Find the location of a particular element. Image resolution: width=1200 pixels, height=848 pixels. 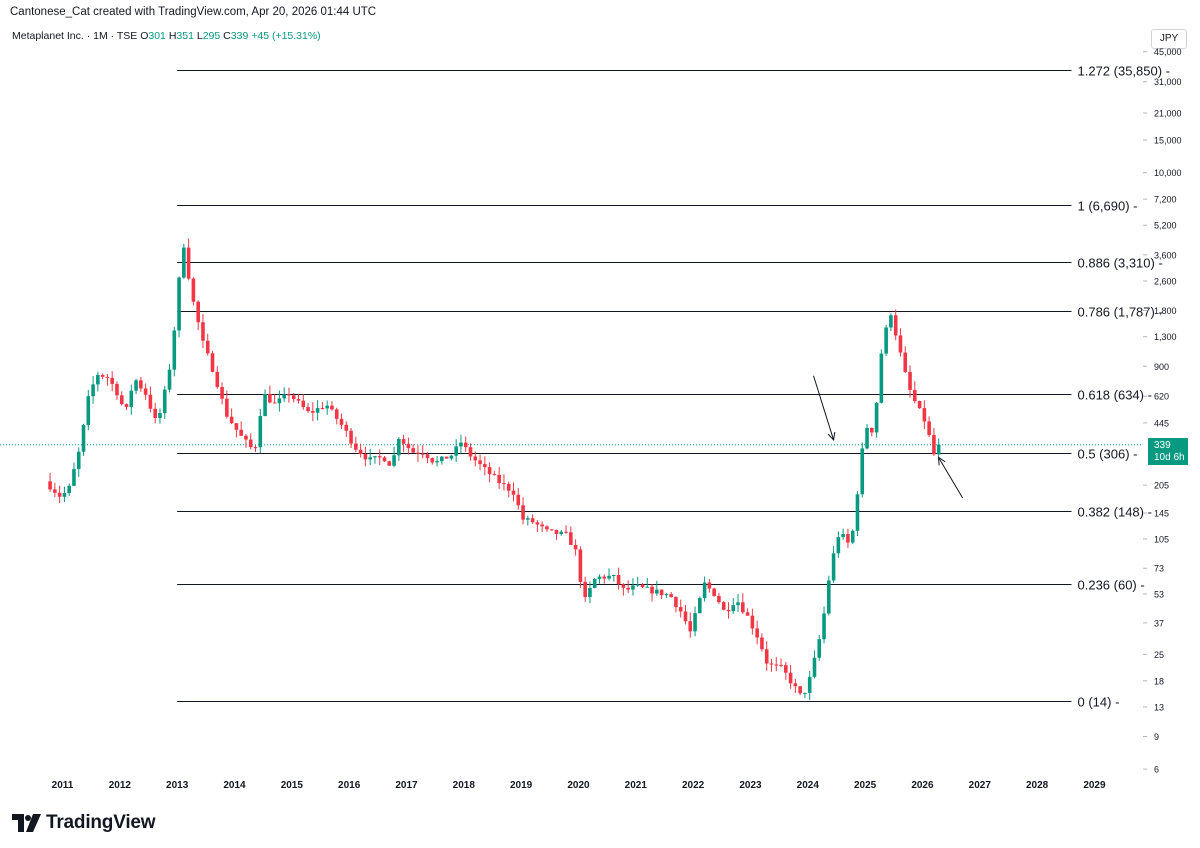

x-axis-label: 2015 is located at coordinates (292, 785).